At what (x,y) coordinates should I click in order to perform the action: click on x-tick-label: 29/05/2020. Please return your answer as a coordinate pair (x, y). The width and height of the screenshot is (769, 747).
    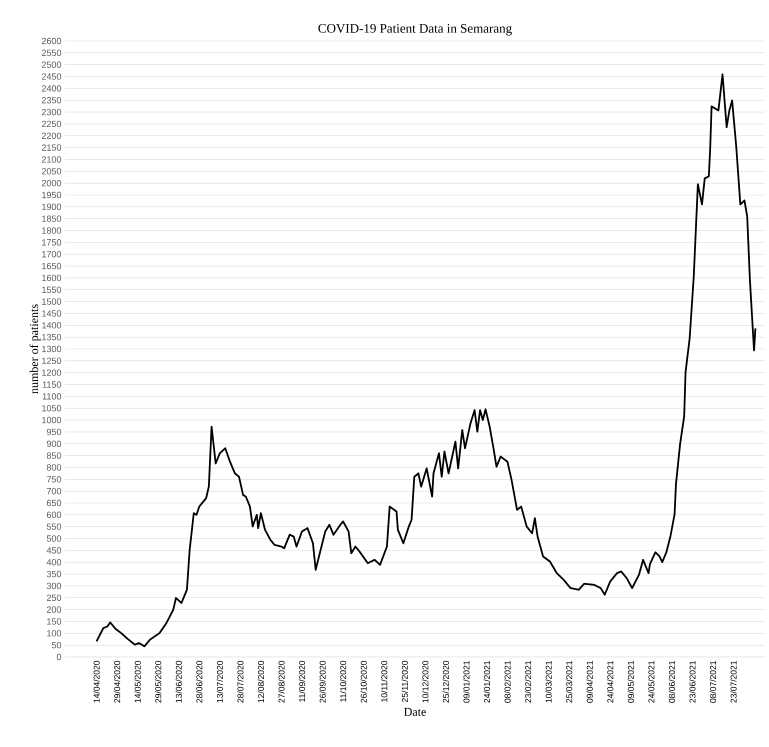
    Looking at the image, I should click on (158, 681).